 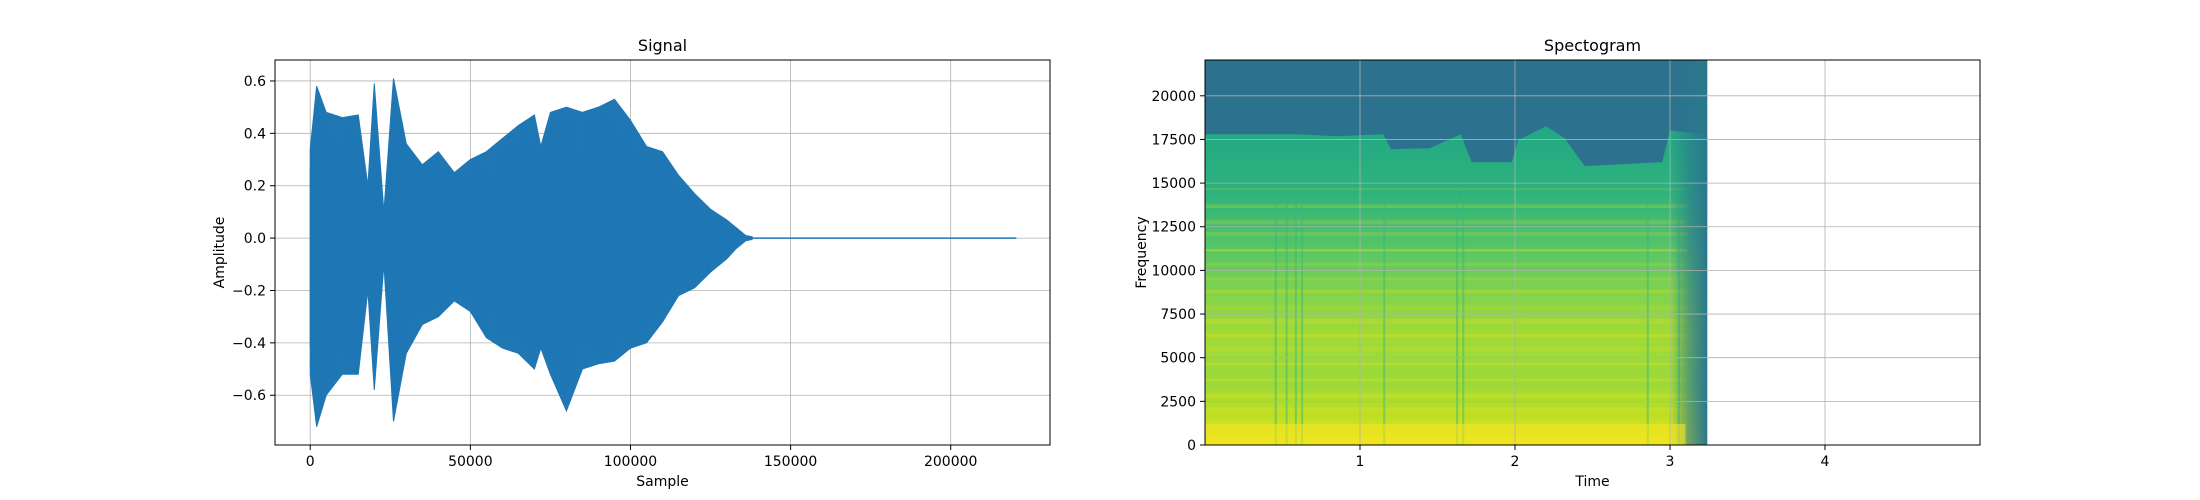 What do you see at coordinates (1173, 140) in the screenshot?
I see `spectrogram-ytick-label: 17500` at bounding box center [1173, 140].